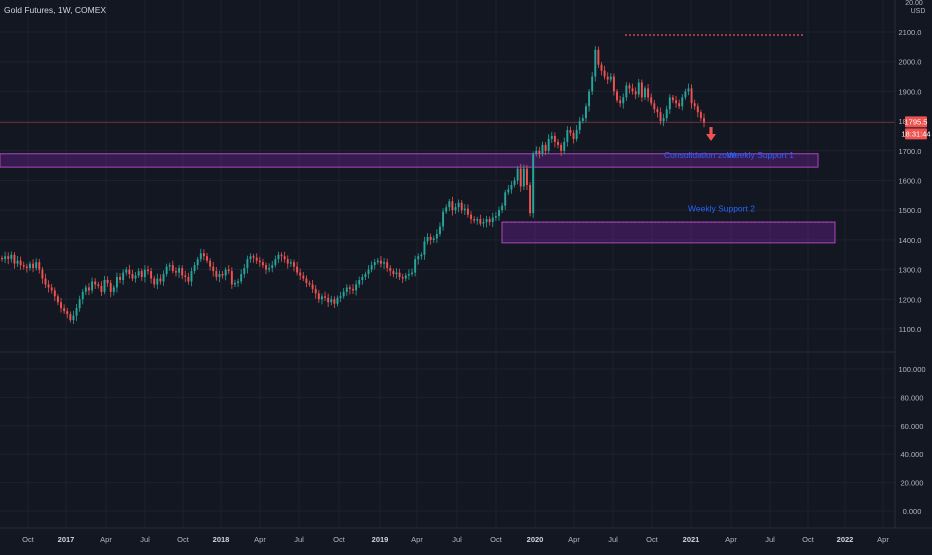 The height and width of the screenshot is (555, 932). I want to click on weekly-support-1-label: Weekly Support 1, so click(760, 155).